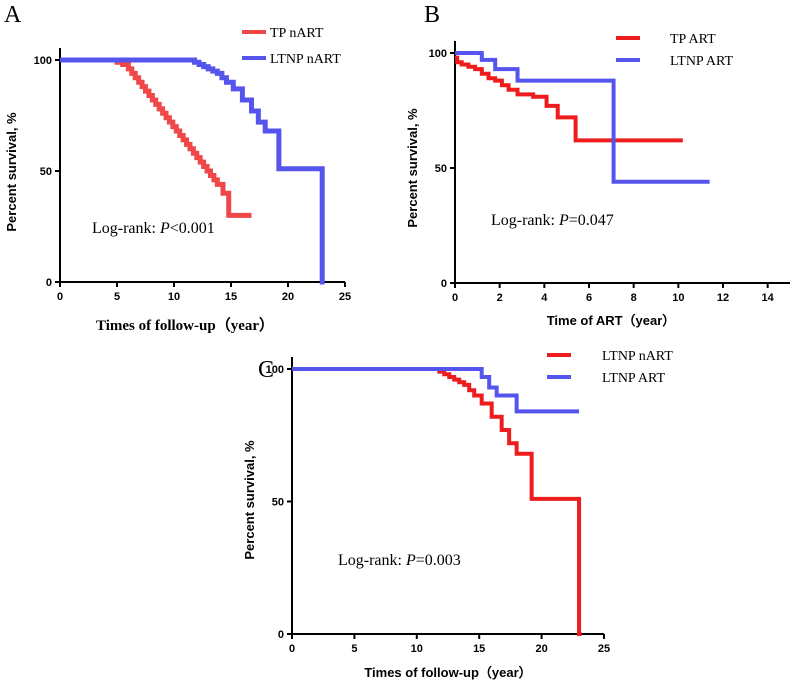 The height and width of the screenshot is (684, 798). What do you see at coordinates (589, 298) in the screenshot?
I see `x-tick-label: 6` at bounding box center [589, 298].